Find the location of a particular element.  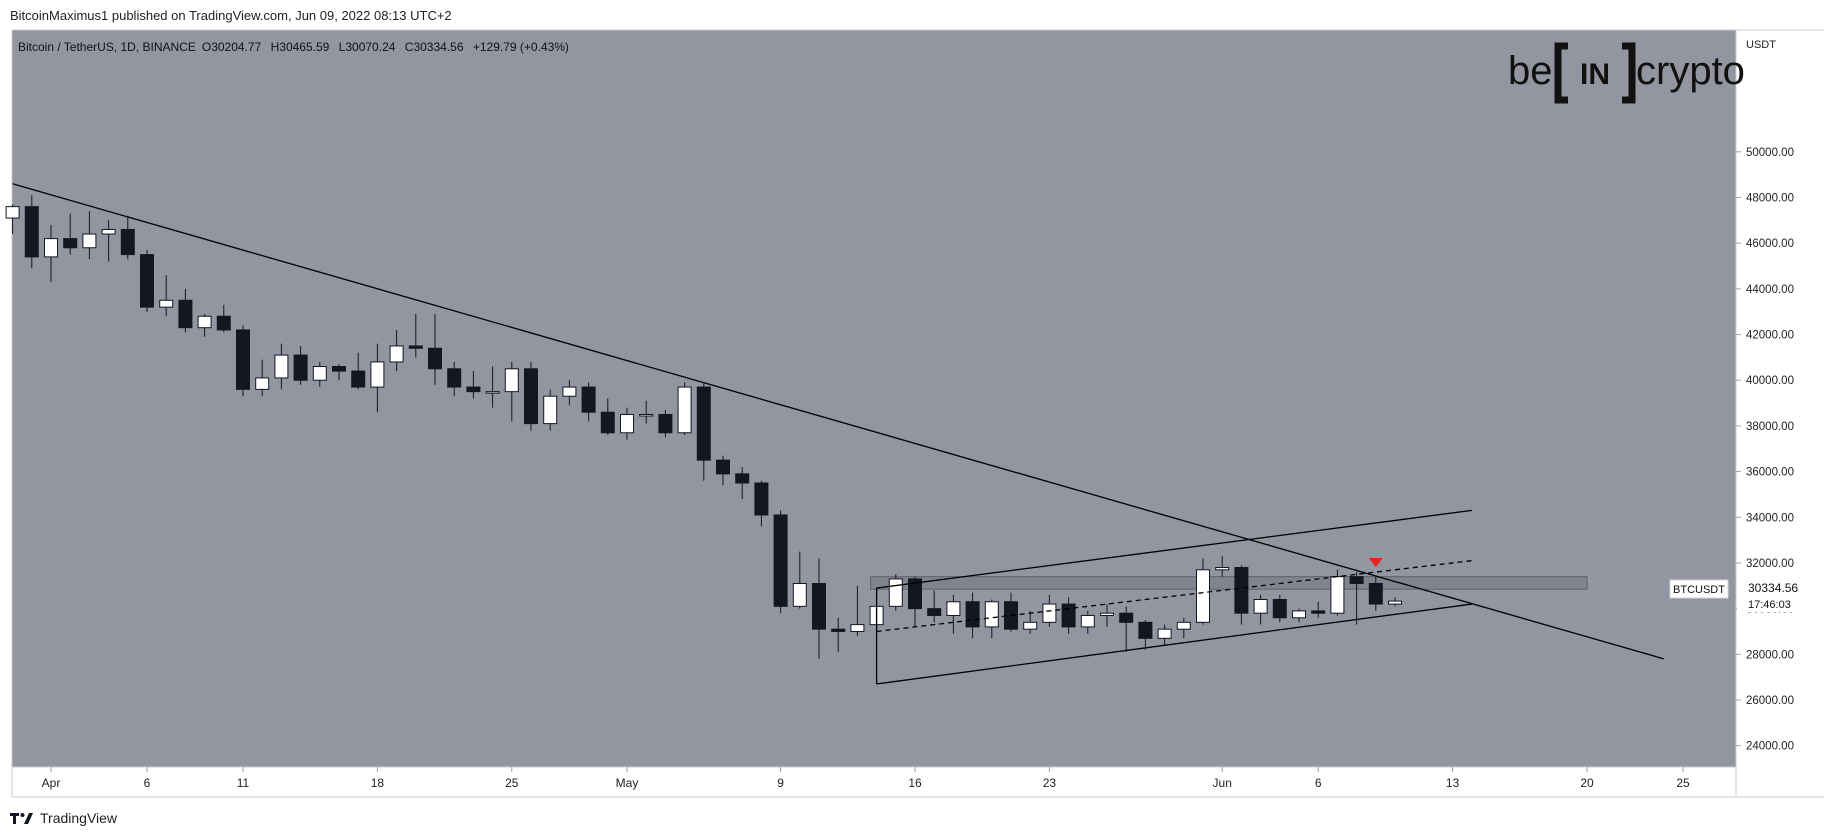

rejection-arrow-icon is located at coordinates (1375, 562).